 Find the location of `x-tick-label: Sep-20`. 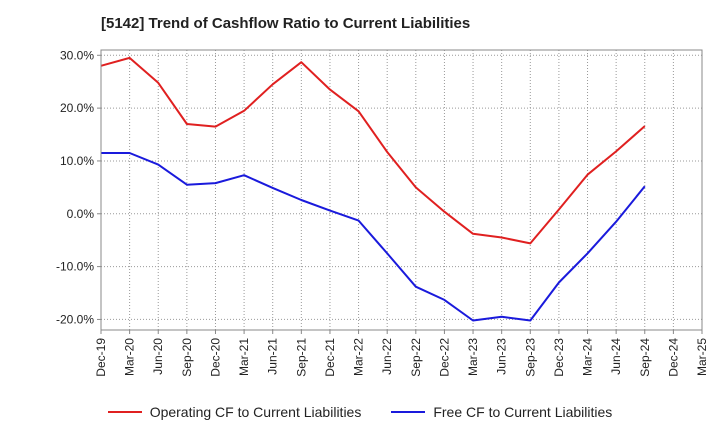

x-tick-label: Sep-20 is located at coordinates (187, 357).